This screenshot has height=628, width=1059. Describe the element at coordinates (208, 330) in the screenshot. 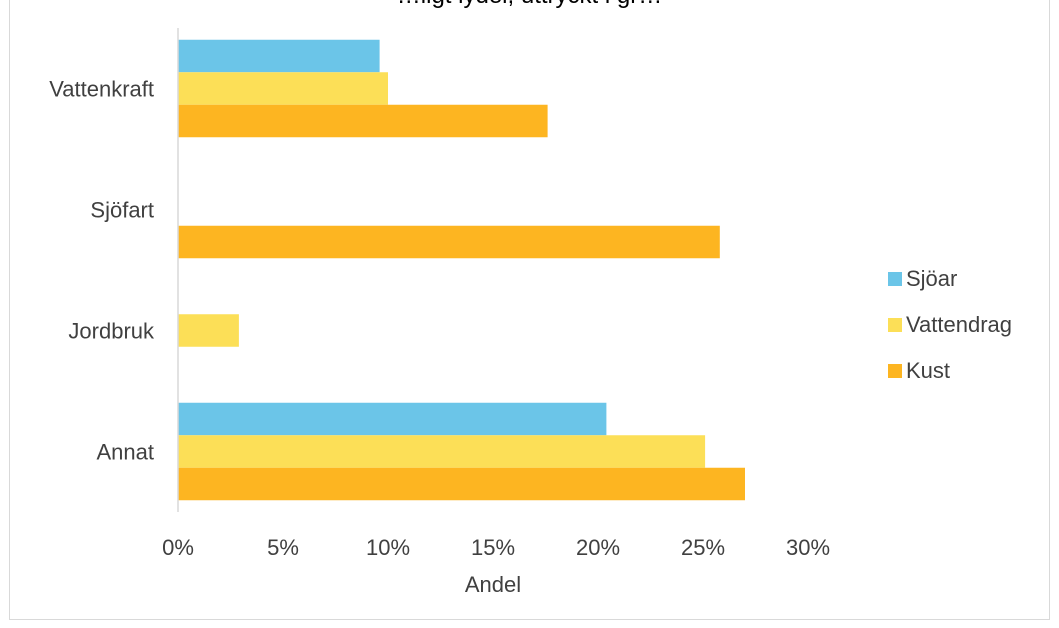

I see `bar-jordbruk-vattendrag` at that location.